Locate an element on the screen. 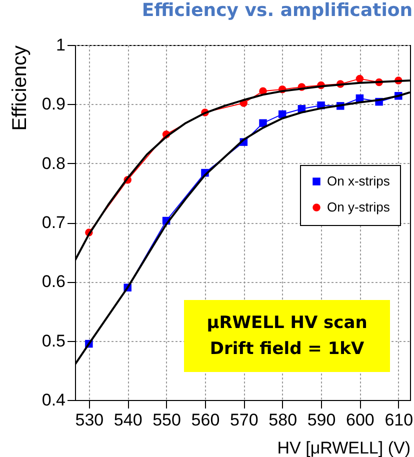 This screenshot has height=457, width=414. note-box: μRWELL HV scan Drift field = 1kV is located at coordinates (287, 336).